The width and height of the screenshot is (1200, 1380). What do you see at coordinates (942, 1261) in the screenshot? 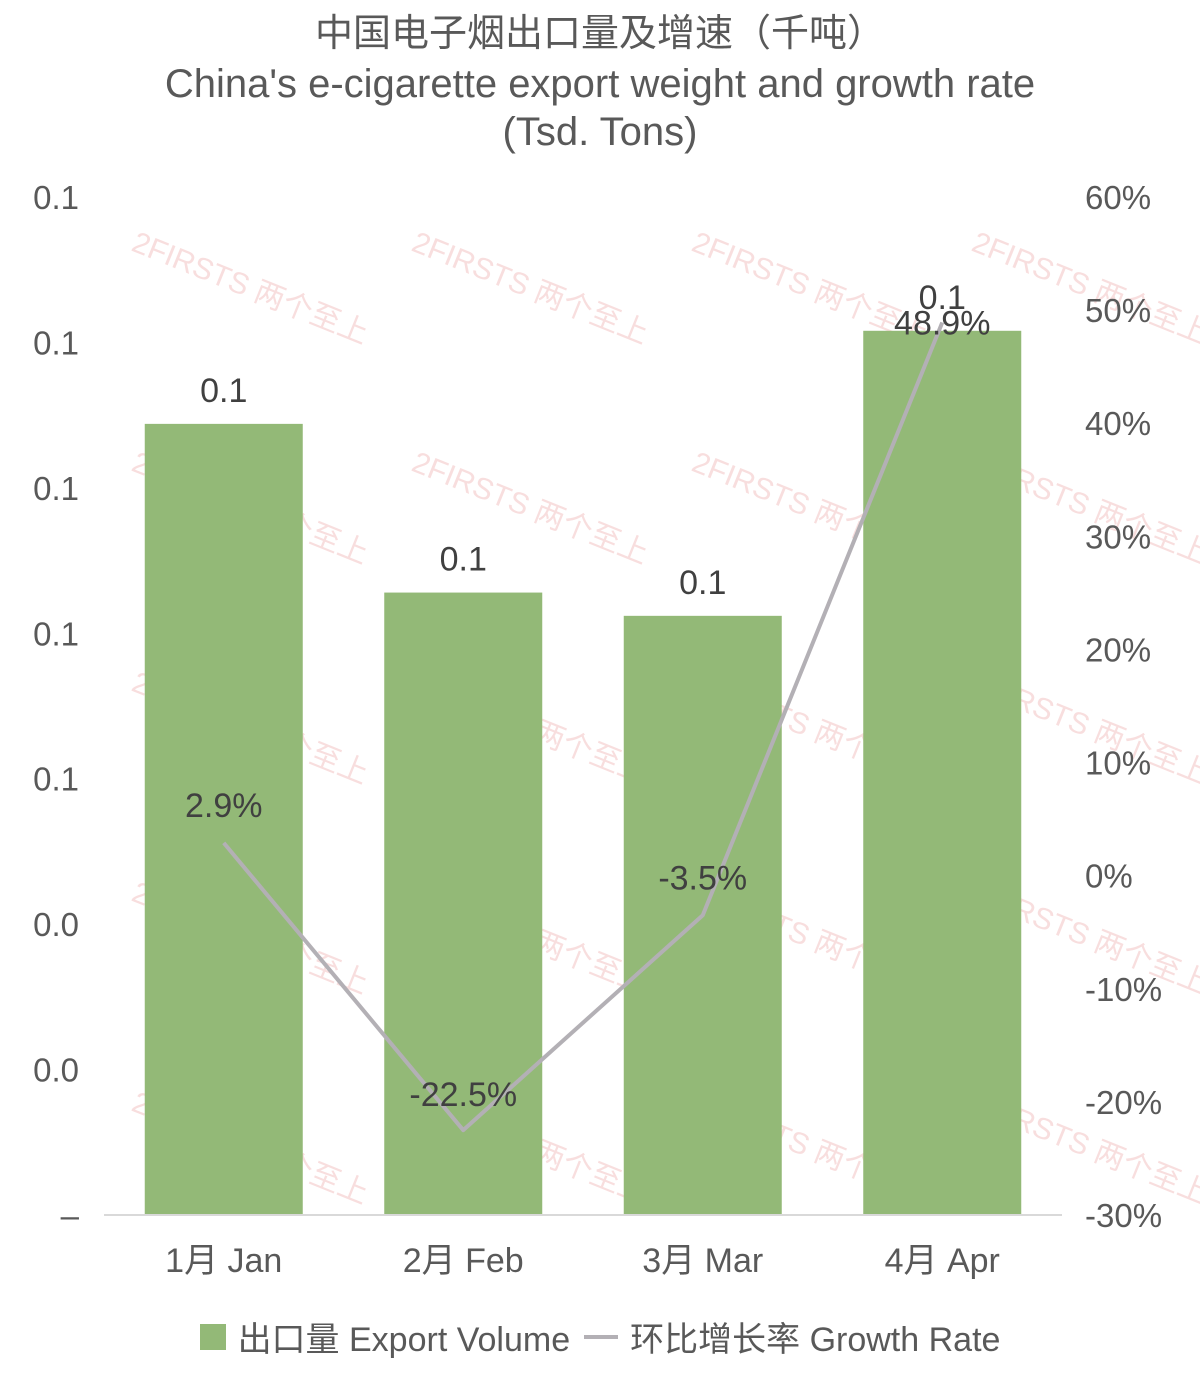
I see `category-label: 4月 Apr` at bounding box center [942, 1261].